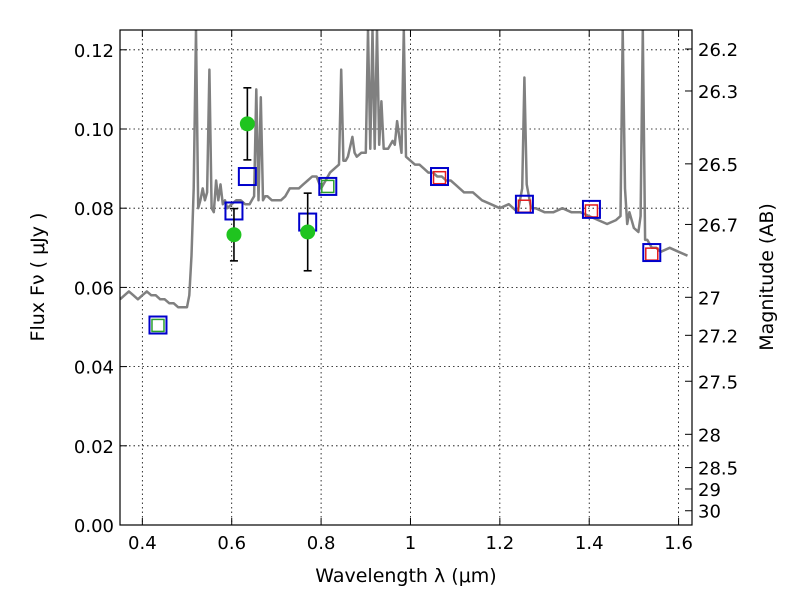  I want to click on magnitude-tick-label: 27, so click(709, 298).